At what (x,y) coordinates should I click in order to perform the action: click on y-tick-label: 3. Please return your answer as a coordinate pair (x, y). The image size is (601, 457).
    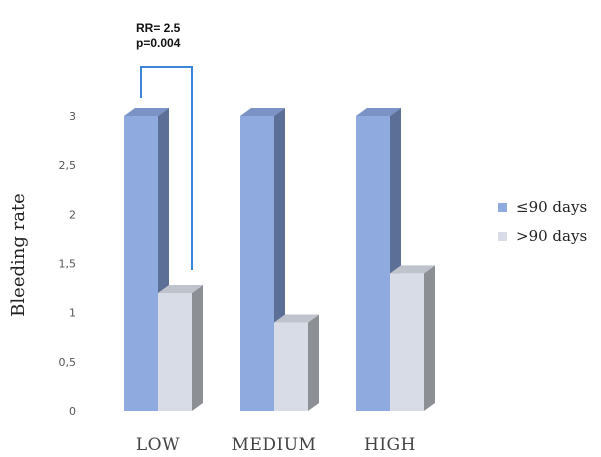
    Looking at the image, I should click on (72, 116).